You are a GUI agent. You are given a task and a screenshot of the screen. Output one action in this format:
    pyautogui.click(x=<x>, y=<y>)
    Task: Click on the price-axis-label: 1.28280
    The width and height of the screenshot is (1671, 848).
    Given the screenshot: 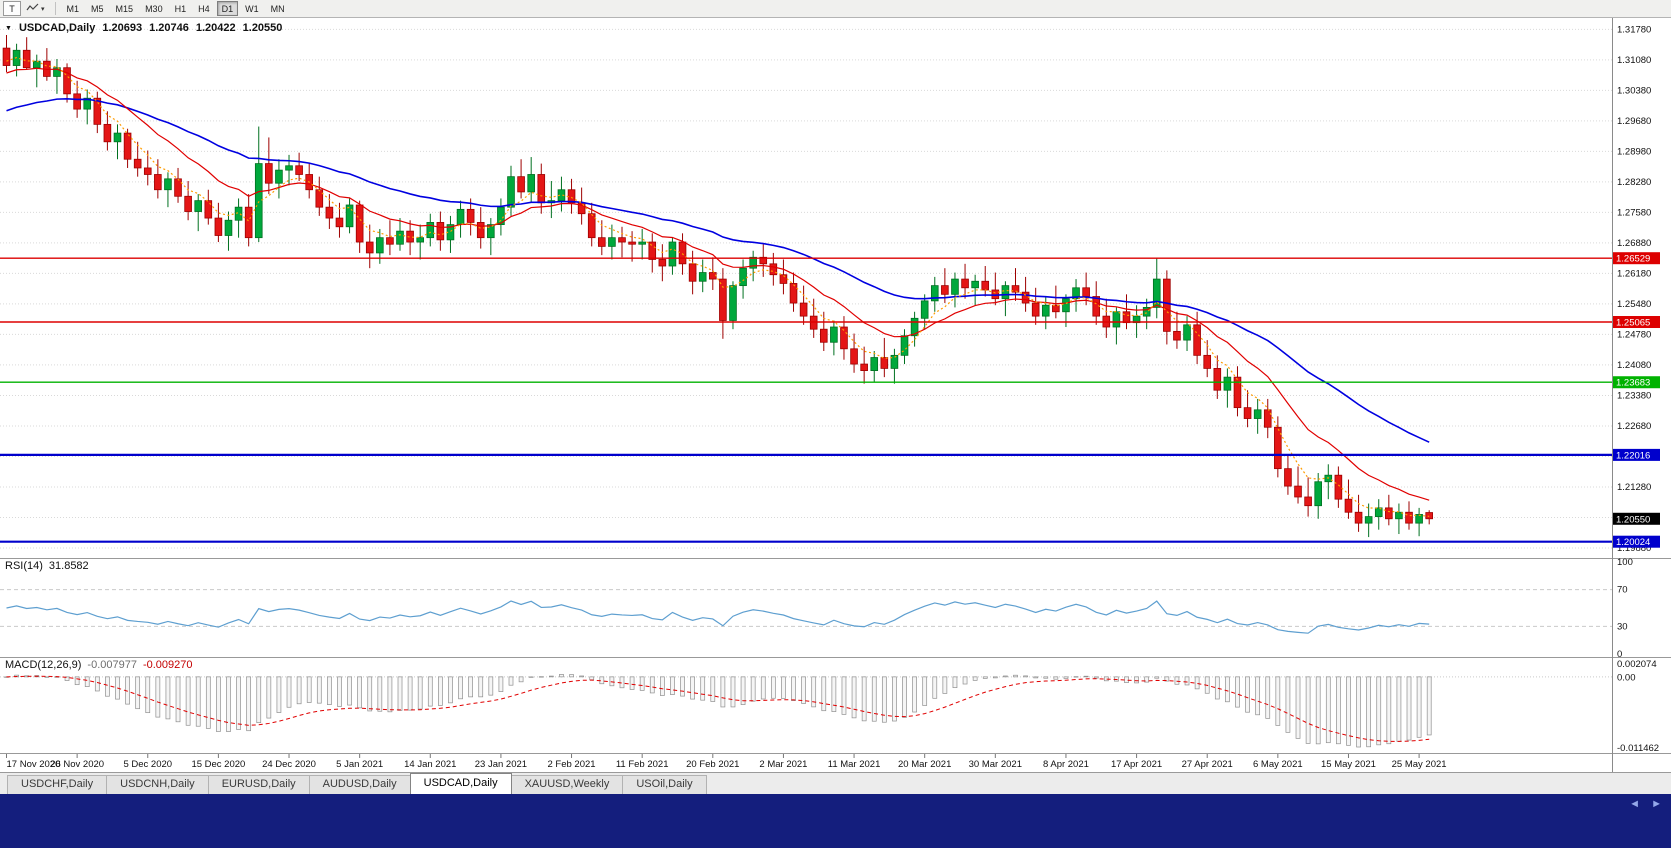 What is the action you would take?
    pyautogui.click(x=1634, y=182)
    